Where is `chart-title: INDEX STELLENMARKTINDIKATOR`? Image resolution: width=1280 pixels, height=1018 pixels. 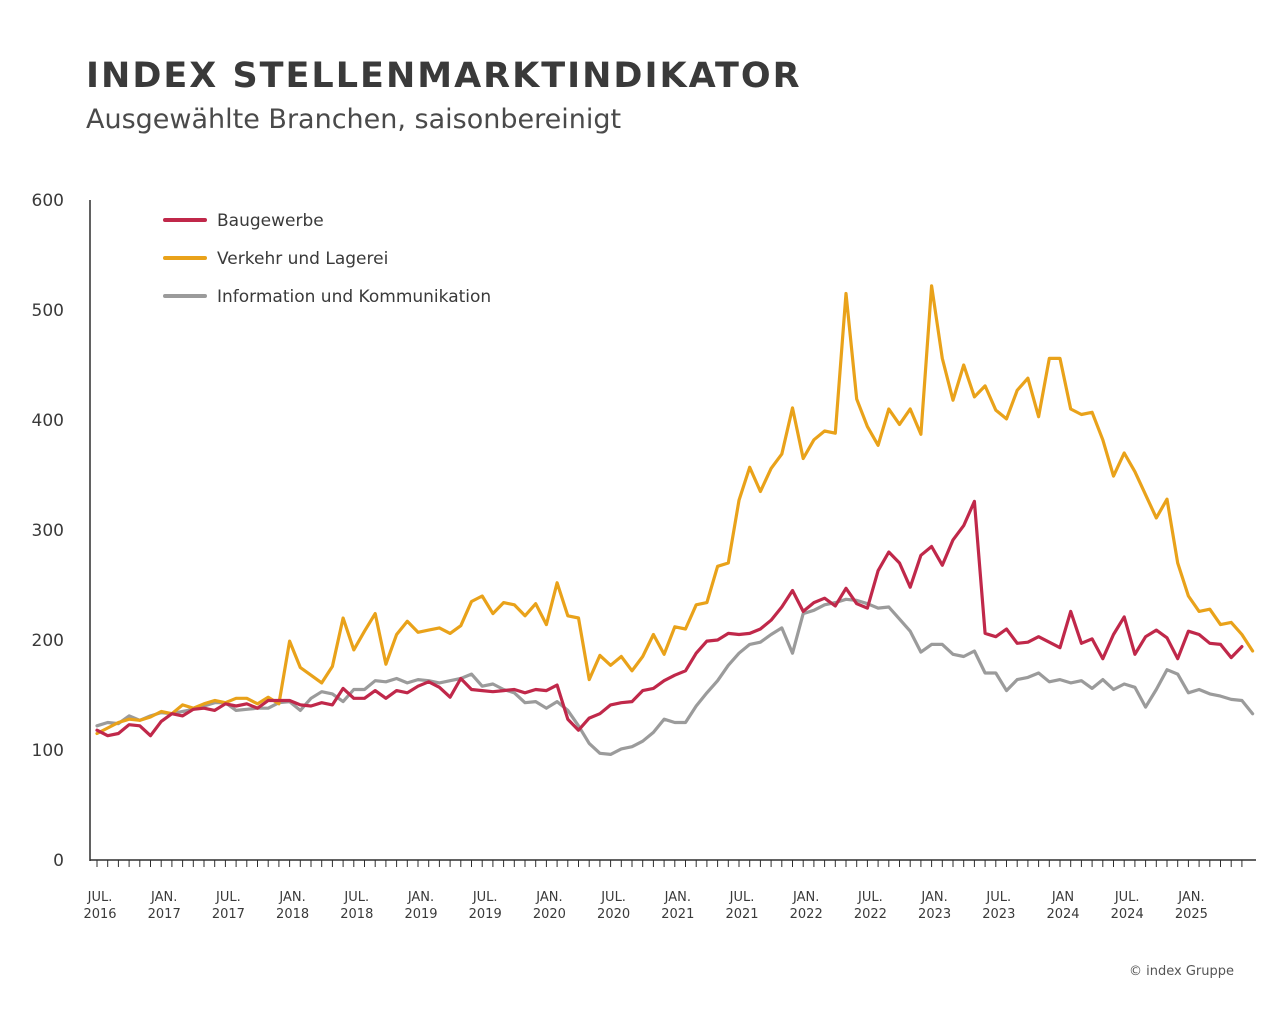 chart-title: INDEX STELLENMARKTINDIKATOR is located at coordinates (444, 76).